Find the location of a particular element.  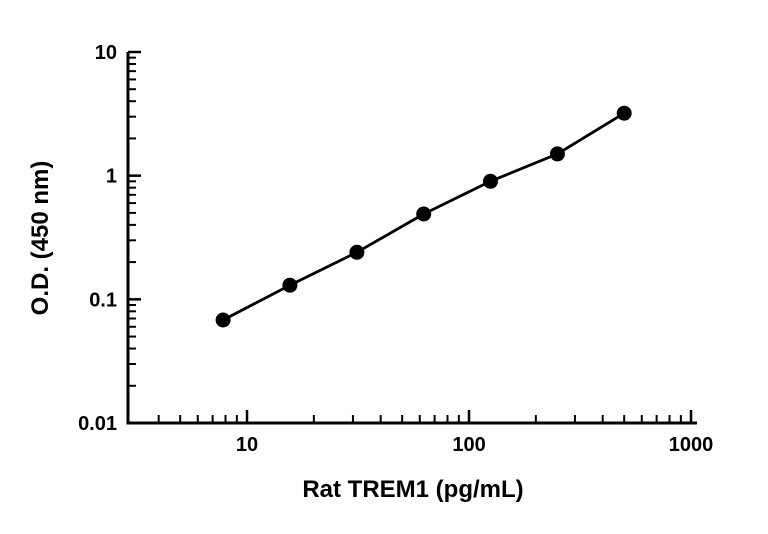

y-tick-label: 10 is located at coordinates (106, 53).